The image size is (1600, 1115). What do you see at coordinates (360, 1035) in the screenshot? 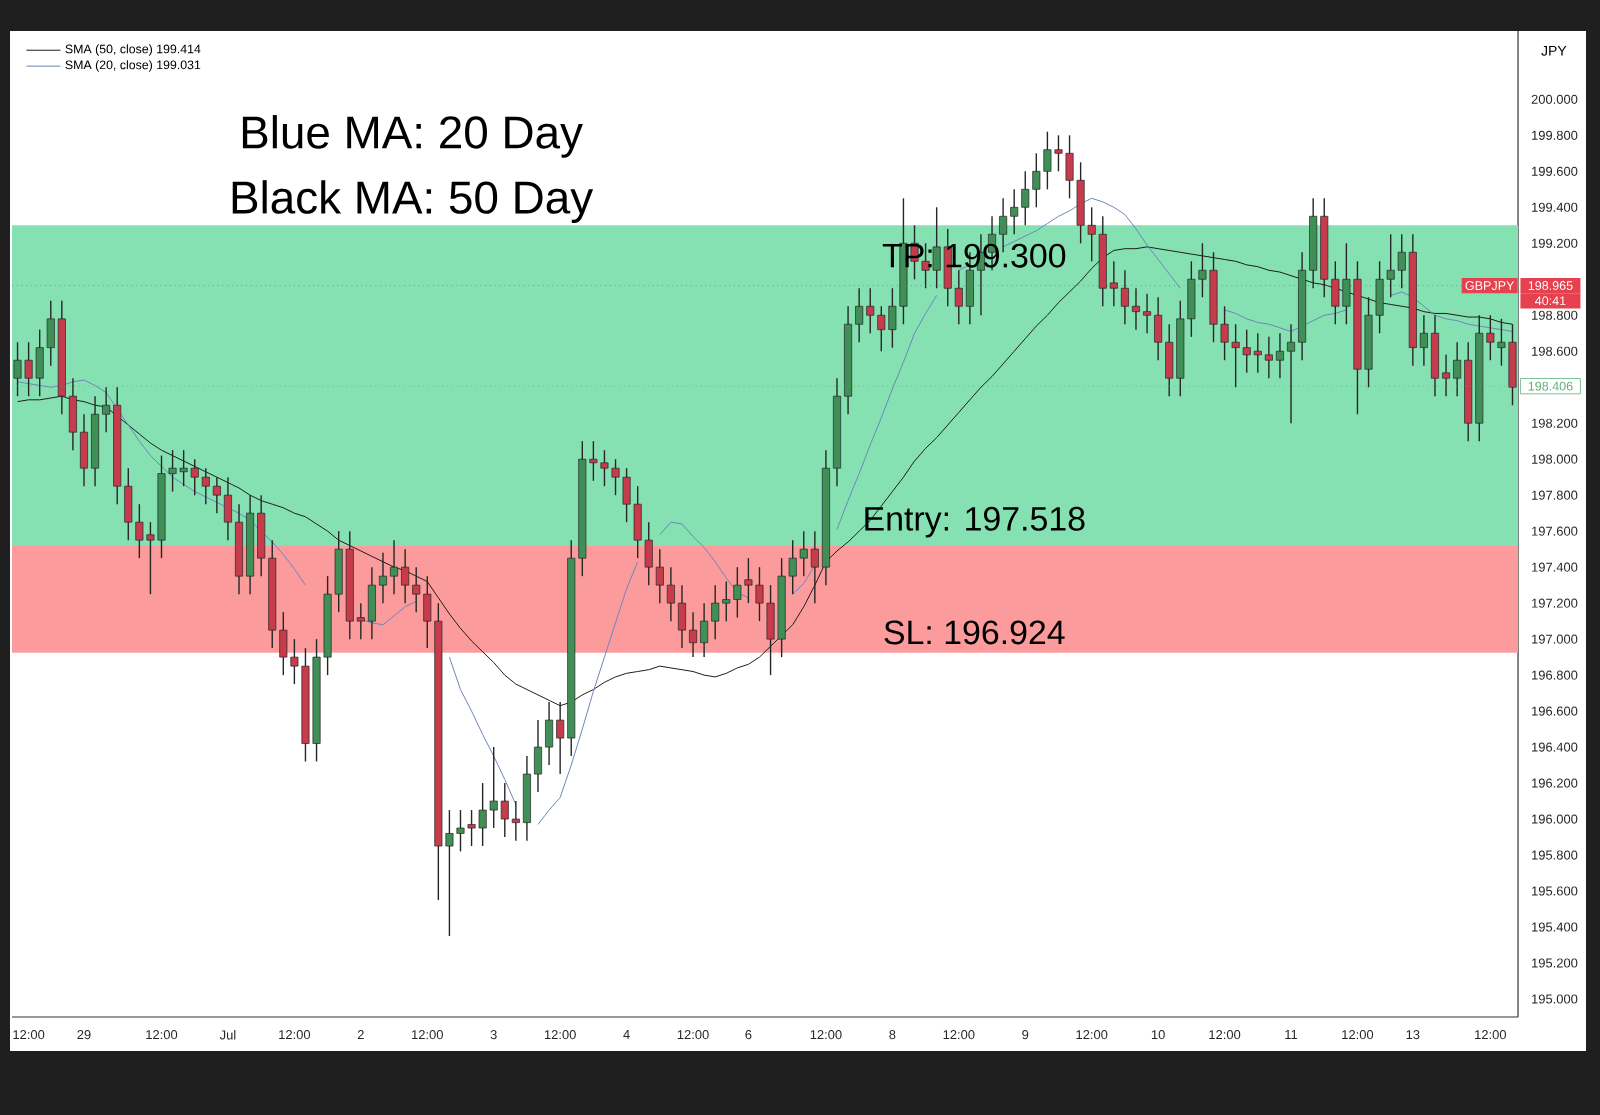
I see `x-tick-label: 2` at bounding box center [360, 1035].